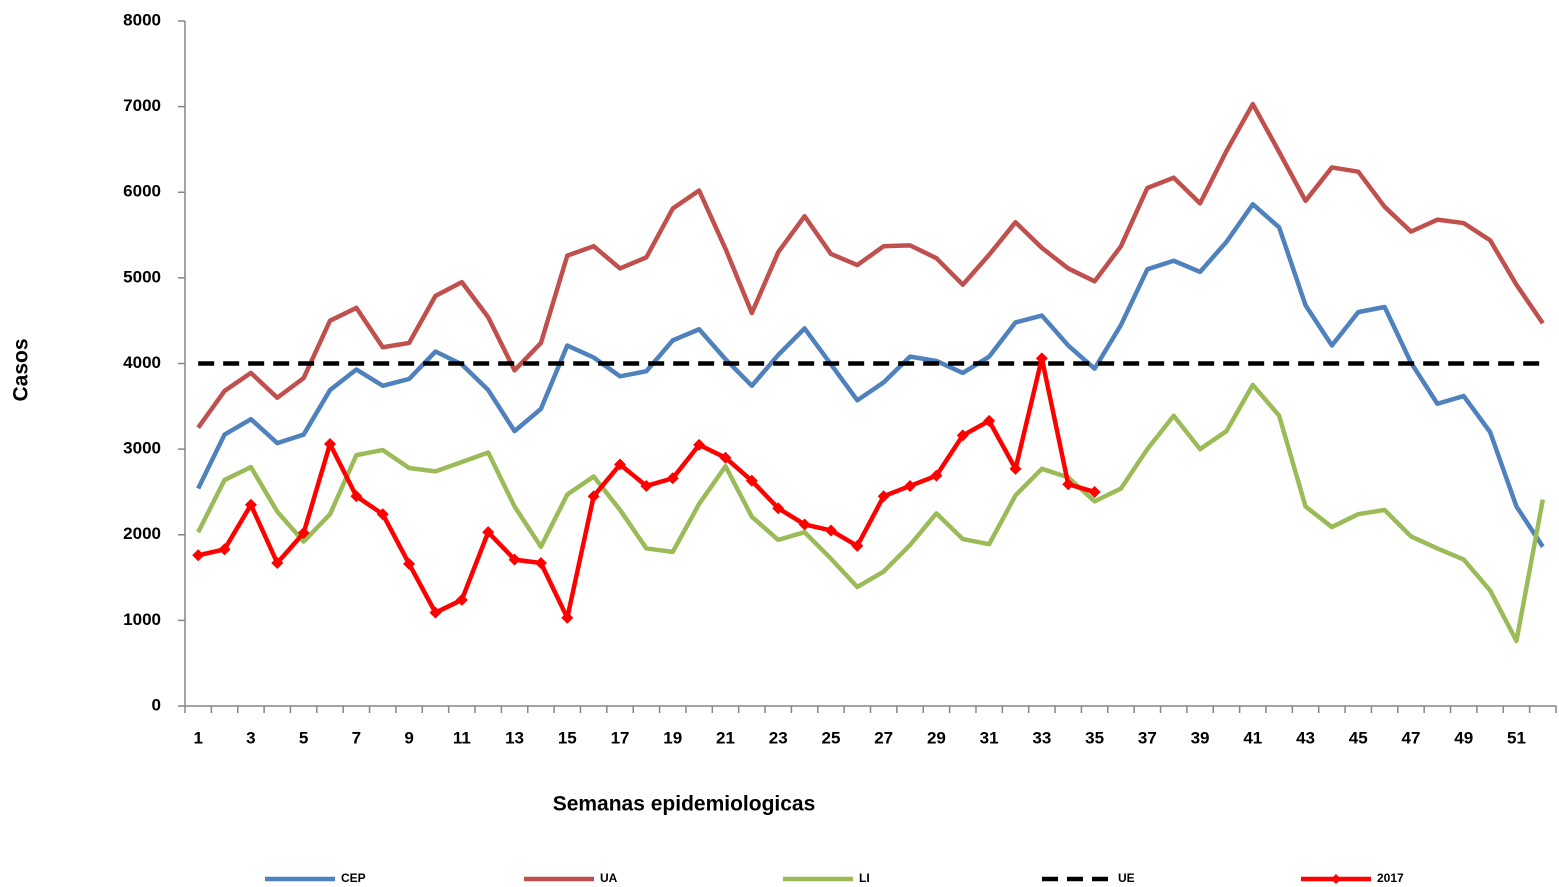 This screenshot has height=887, width=1559. I want to click on x-tick-label: 29, so click(936, 737).